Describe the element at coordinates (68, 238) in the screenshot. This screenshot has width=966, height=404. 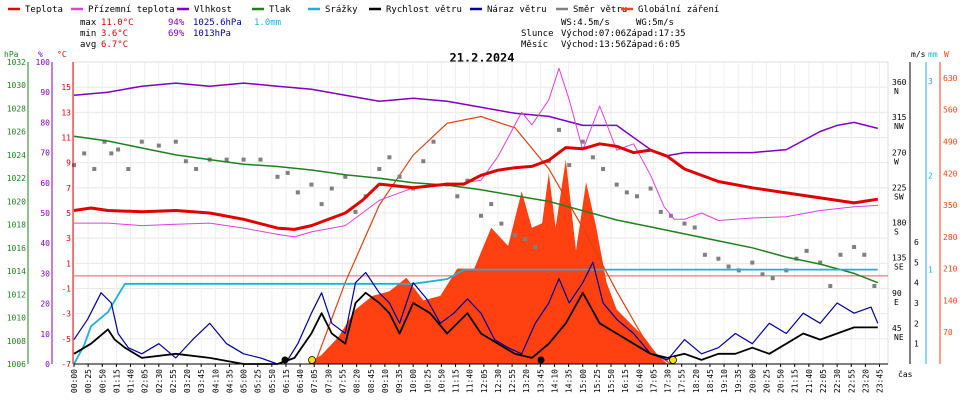
I see `temperature-tick-label: 3` at that location.